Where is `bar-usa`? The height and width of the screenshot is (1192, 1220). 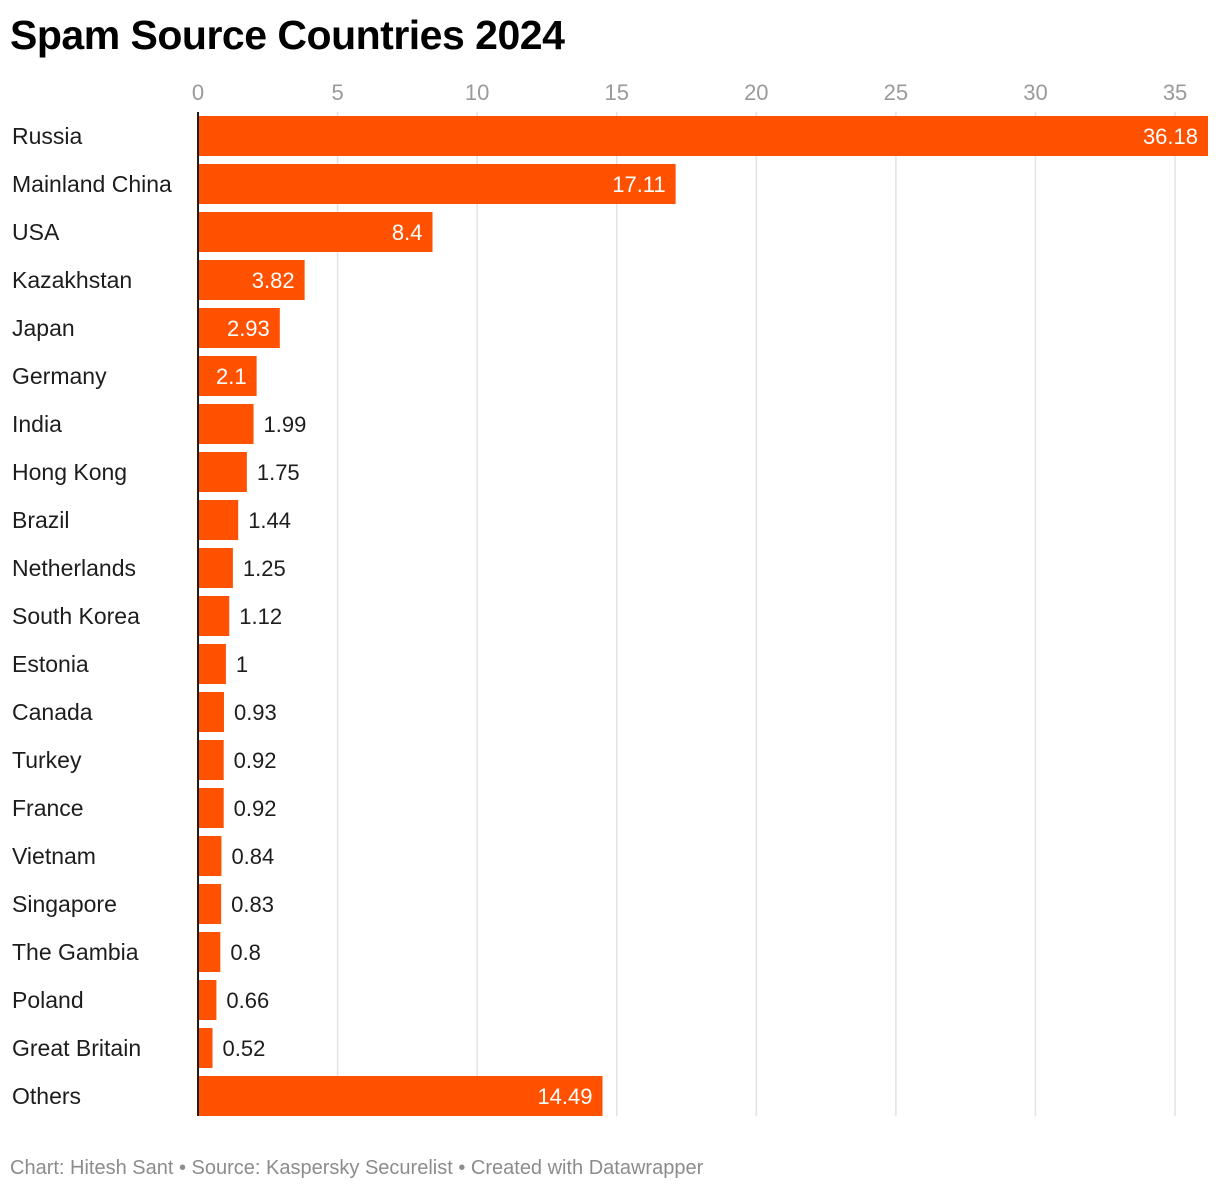
bar-usa is located at coordinates (315, 232).